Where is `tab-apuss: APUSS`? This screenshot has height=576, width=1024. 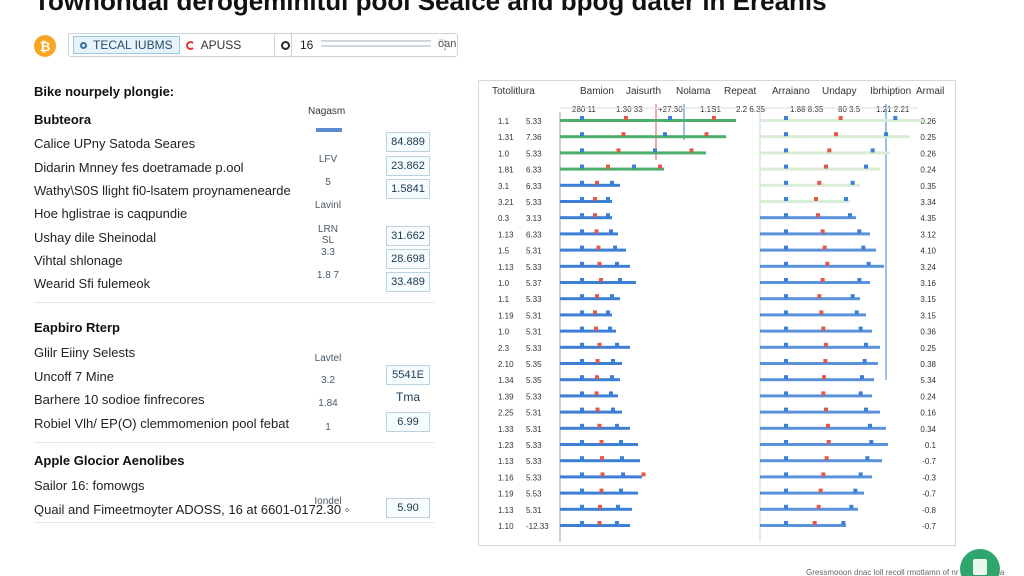
tab-apuss: APUSS is located at coordinates (214, 45).